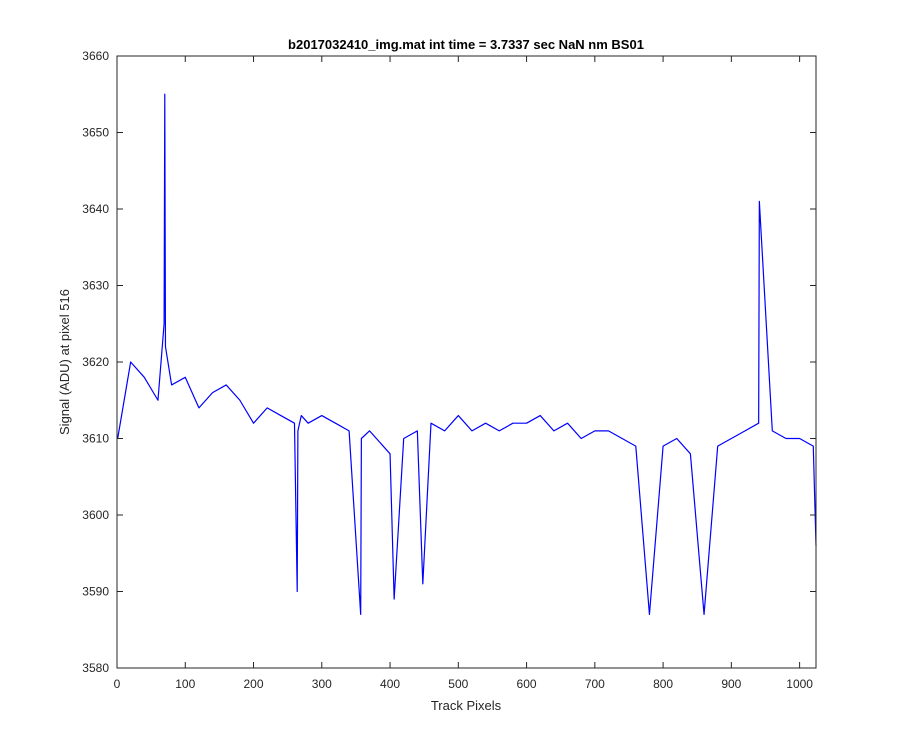 Image resolution: width=900 pixels, height=750 pixels. What do you see at coordinates (95, 439) in the screenshot?
I see `y-tick-label: 3610` at bounding box center [95, 439].